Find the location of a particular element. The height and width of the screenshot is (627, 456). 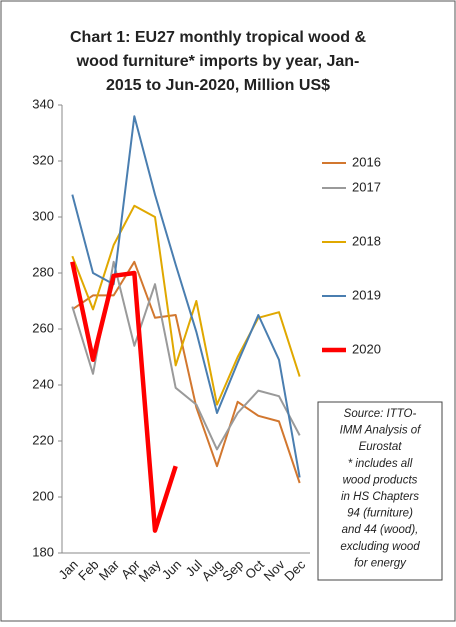

source-note: Eurostat is located at coordinates (381, 447).